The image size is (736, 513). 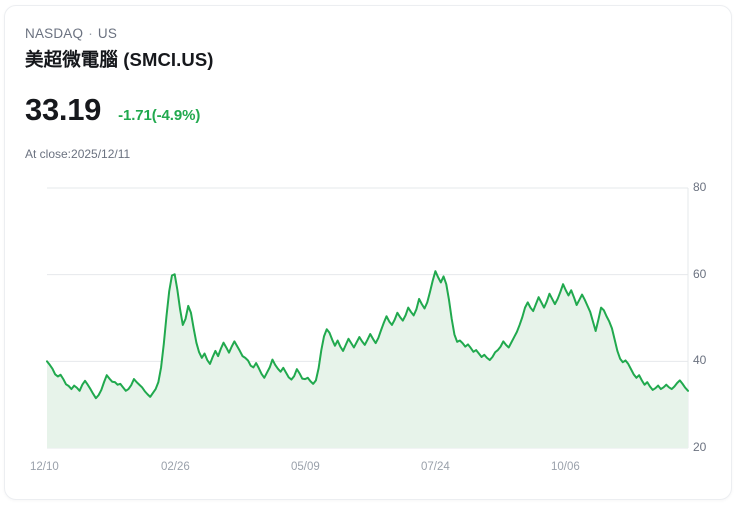 What do you see at coordinates (159, 115) in the screenshot?
I see `price-change: -1.71(-4.9%)` at bounding box center [159, 115].